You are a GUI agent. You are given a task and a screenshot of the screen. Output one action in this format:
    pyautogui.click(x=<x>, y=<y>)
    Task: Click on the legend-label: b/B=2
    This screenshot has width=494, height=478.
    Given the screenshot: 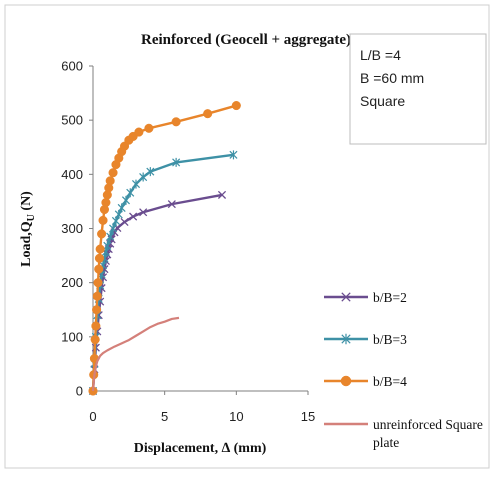 What is the action you would take?
    pyautogui.click(x=390, y=297)
    